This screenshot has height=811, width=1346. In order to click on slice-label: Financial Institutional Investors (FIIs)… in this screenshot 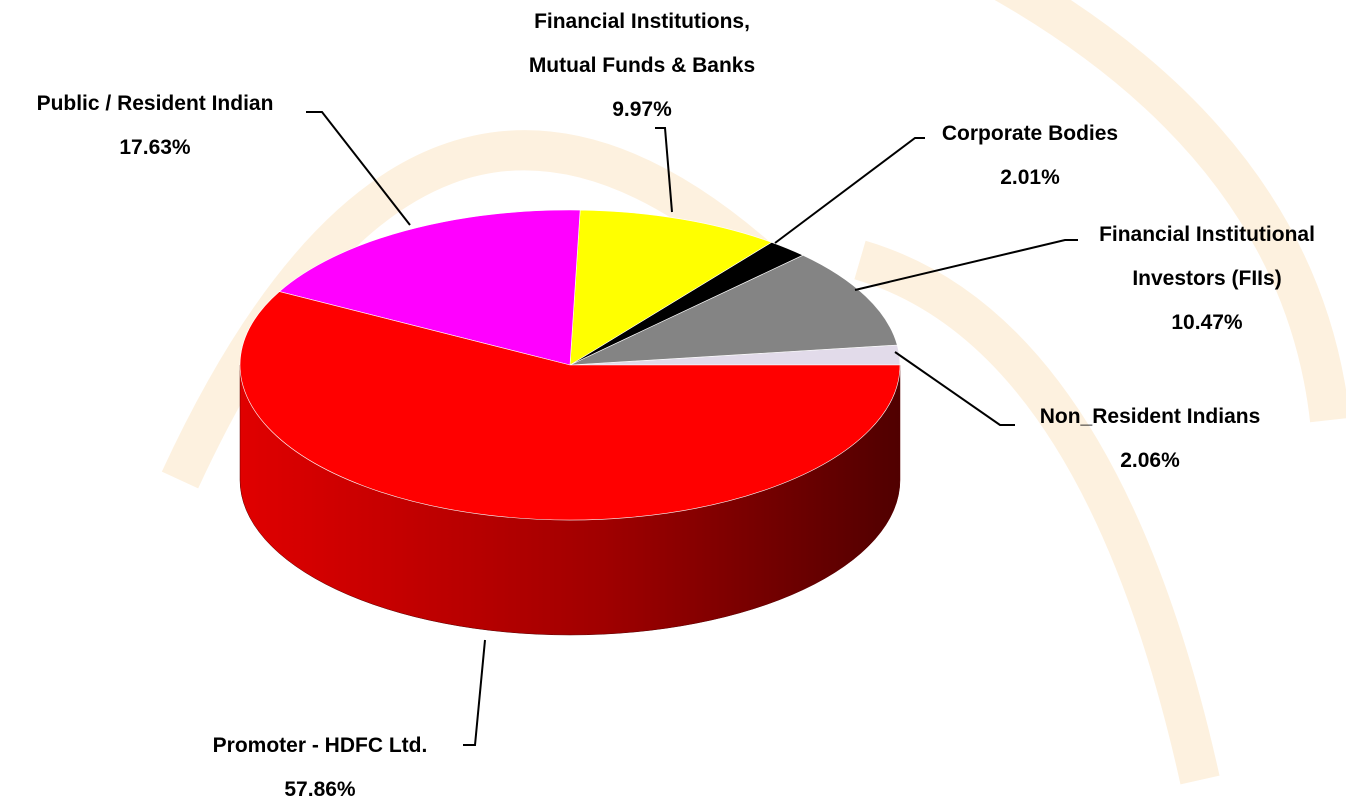, I will do `click(1207, 278)`.